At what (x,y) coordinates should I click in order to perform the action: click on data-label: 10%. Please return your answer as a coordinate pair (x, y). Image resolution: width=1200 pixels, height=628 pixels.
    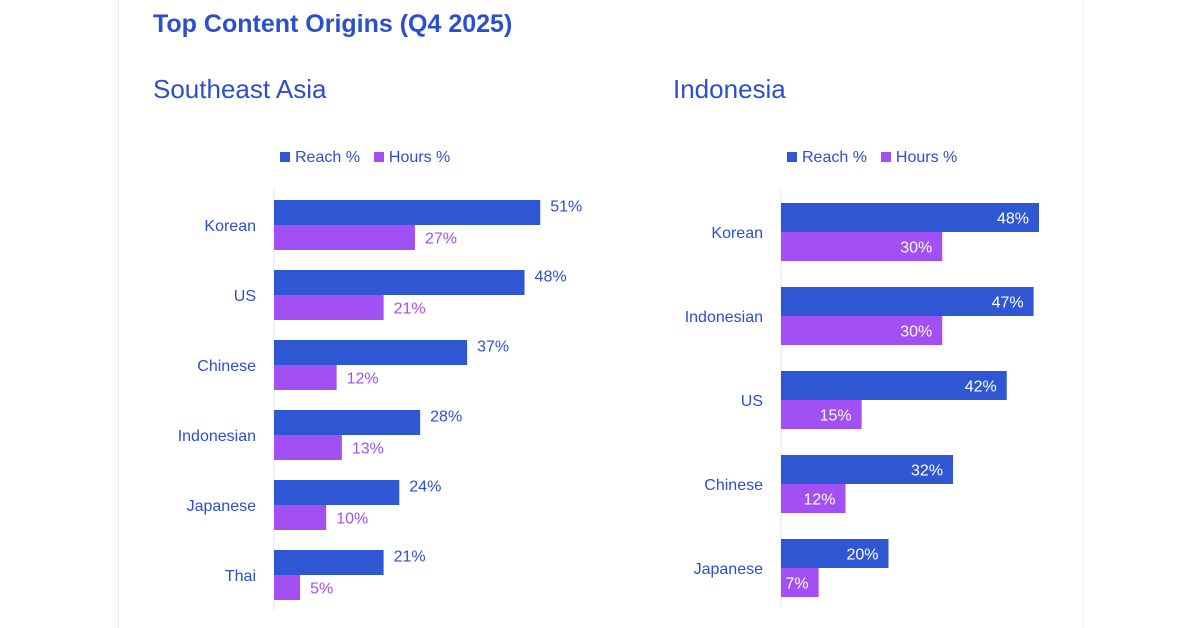
    Looking at the image, I should click on (352, 519).